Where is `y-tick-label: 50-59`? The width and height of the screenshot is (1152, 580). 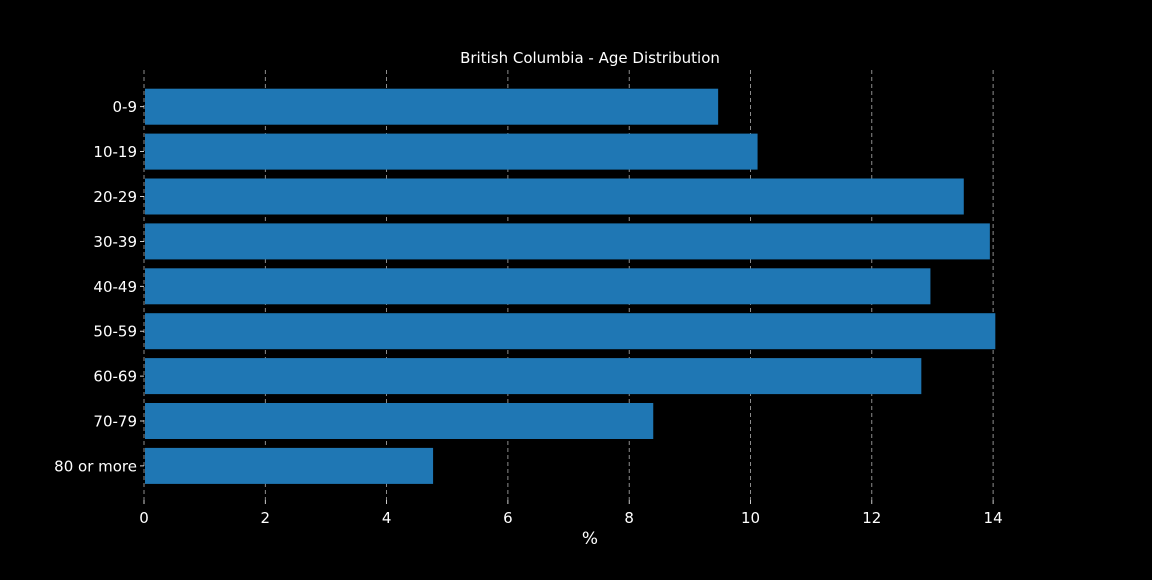 y-tick-label: 50-59 is located at coordinates (115, 332).